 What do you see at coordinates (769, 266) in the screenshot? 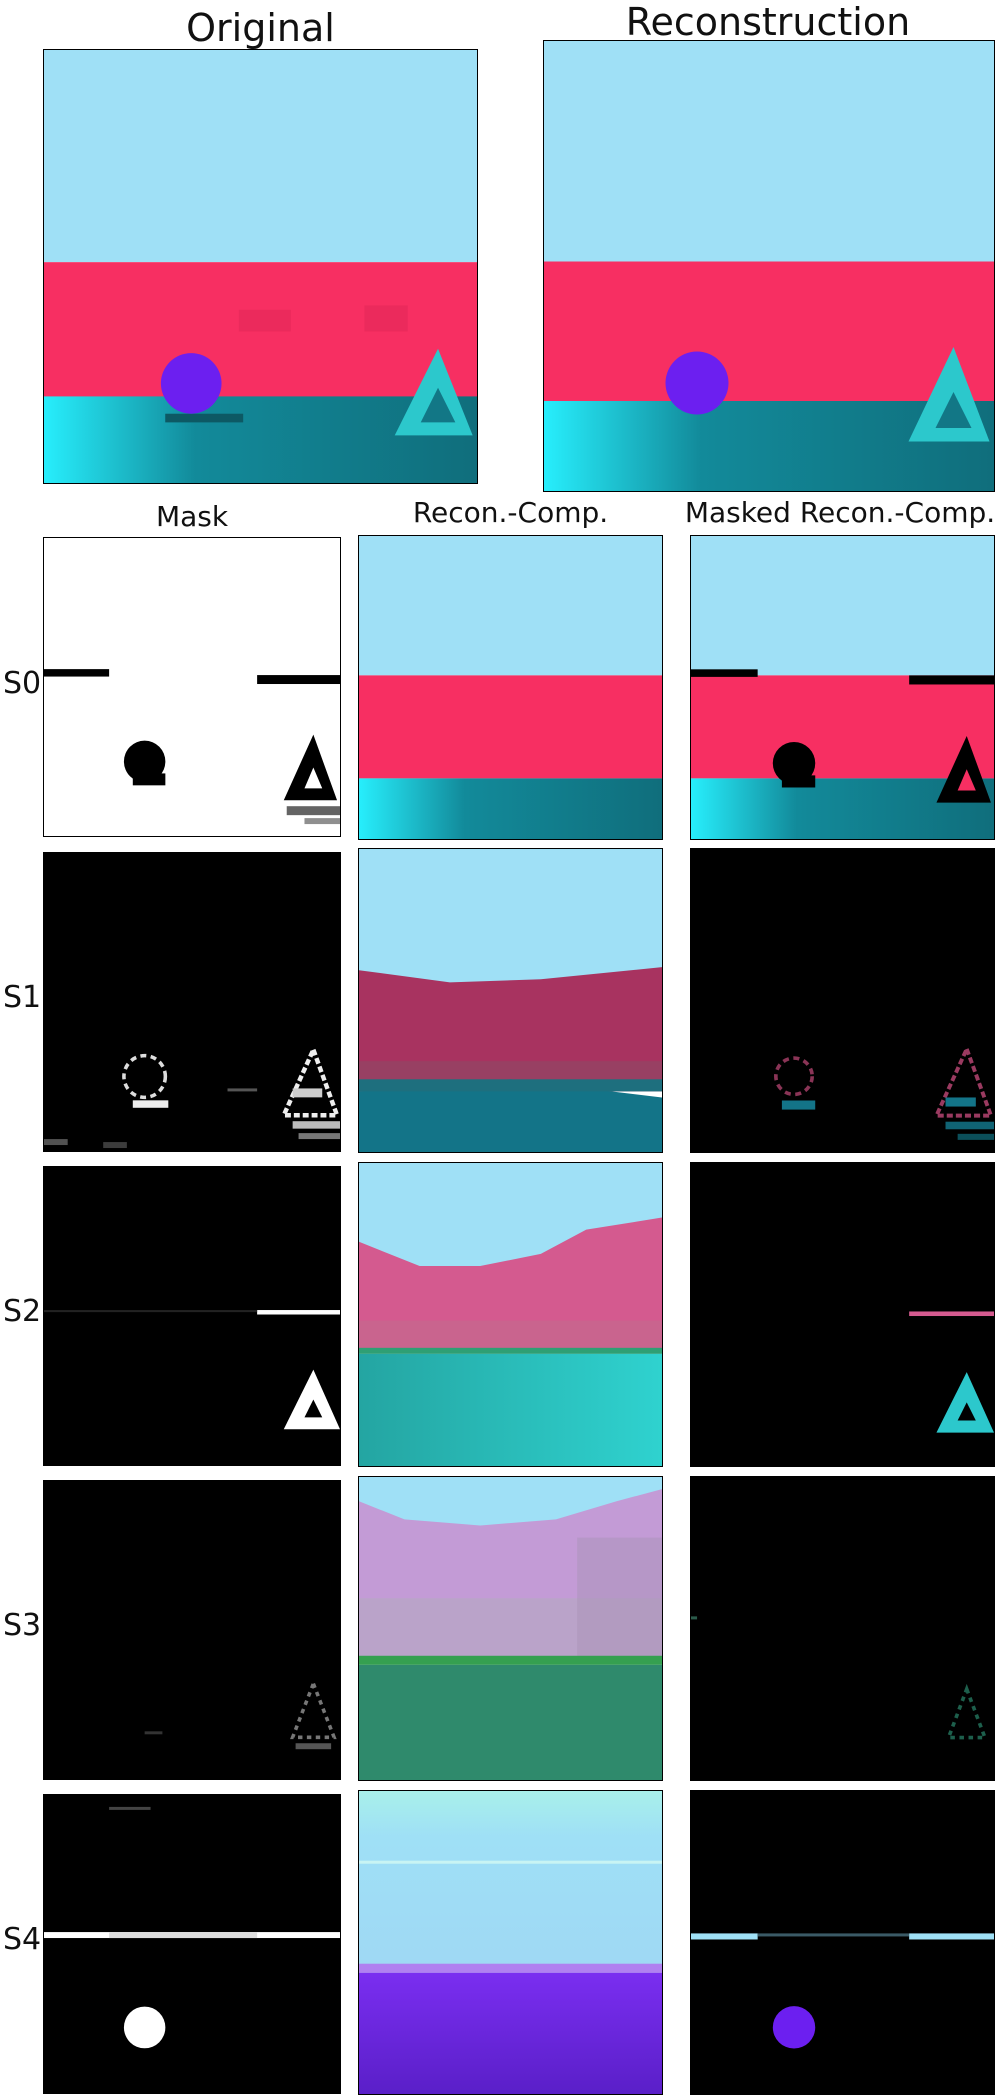
I see `reconstruction-image` at bounding box center [769, 266].